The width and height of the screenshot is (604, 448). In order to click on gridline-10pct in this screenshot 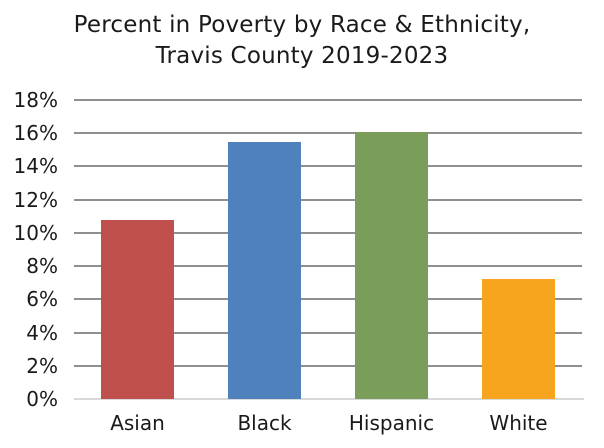, I will do `click(328, 232)`.